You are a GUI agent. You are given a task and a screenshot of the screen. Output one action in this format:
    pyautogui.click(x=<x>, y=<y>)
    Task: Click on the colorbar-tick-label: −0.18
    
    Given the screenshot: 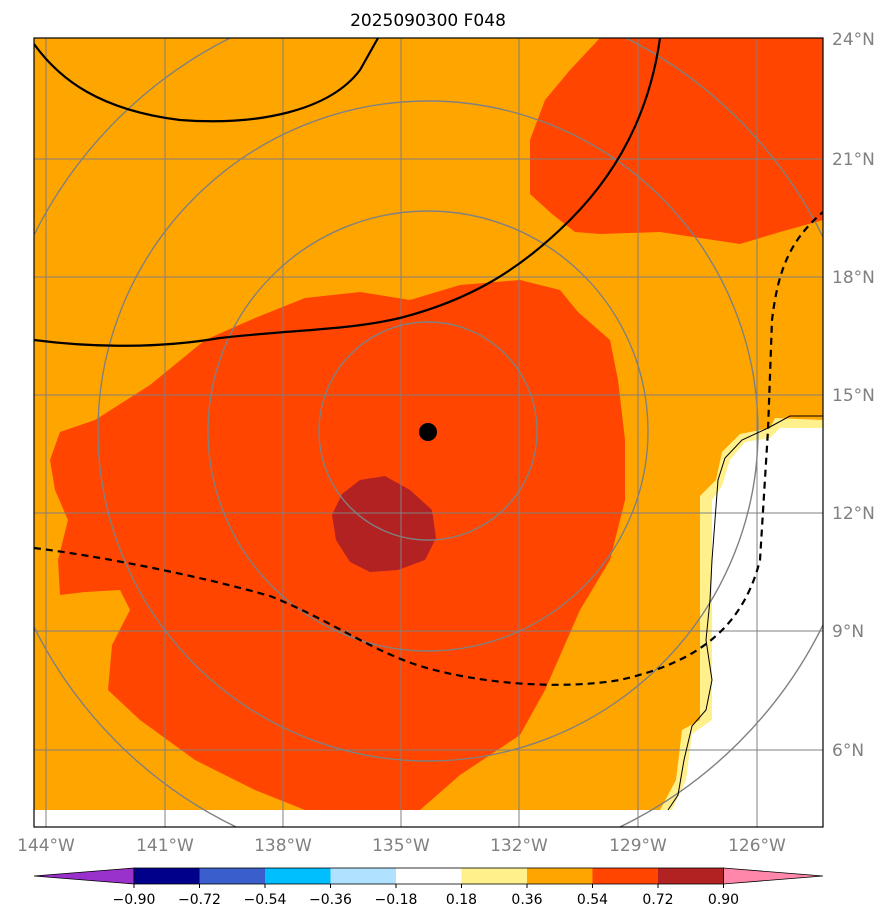 What is the action you would take?
    pyautogui.click(x=396, y=900)
    